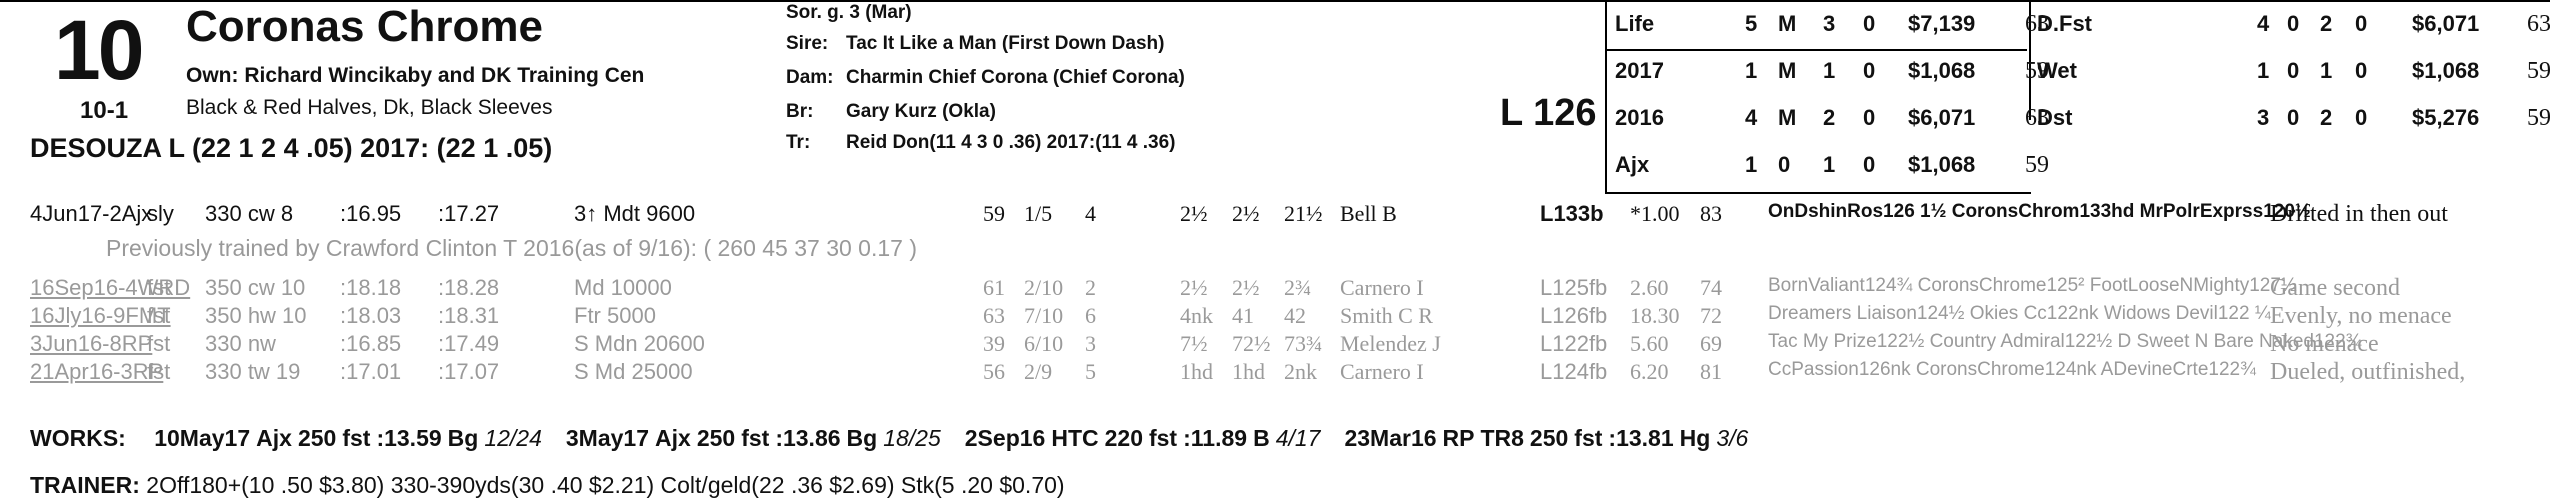 This screenshot has width=2550, height=503. Describe the element at coordinates (1382, 287) in the screenshot. I see `race-jock: Carnero I` at that location.